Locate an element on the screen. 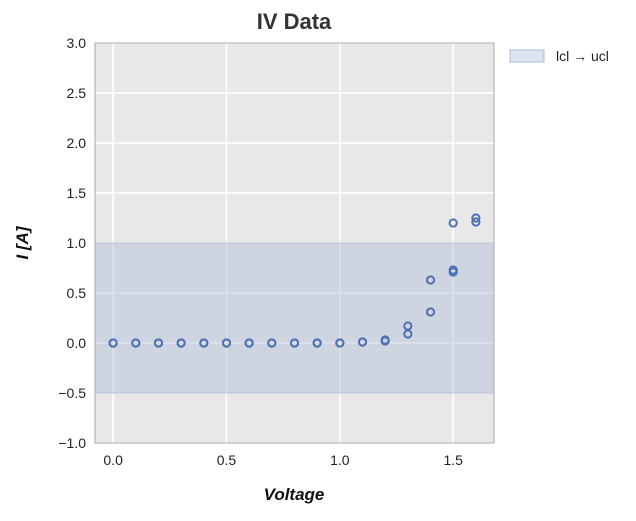 Image resolution: width=636 pixels, height=521 pixels. legend: lcl → ucl is located at coordinates (559, 56).